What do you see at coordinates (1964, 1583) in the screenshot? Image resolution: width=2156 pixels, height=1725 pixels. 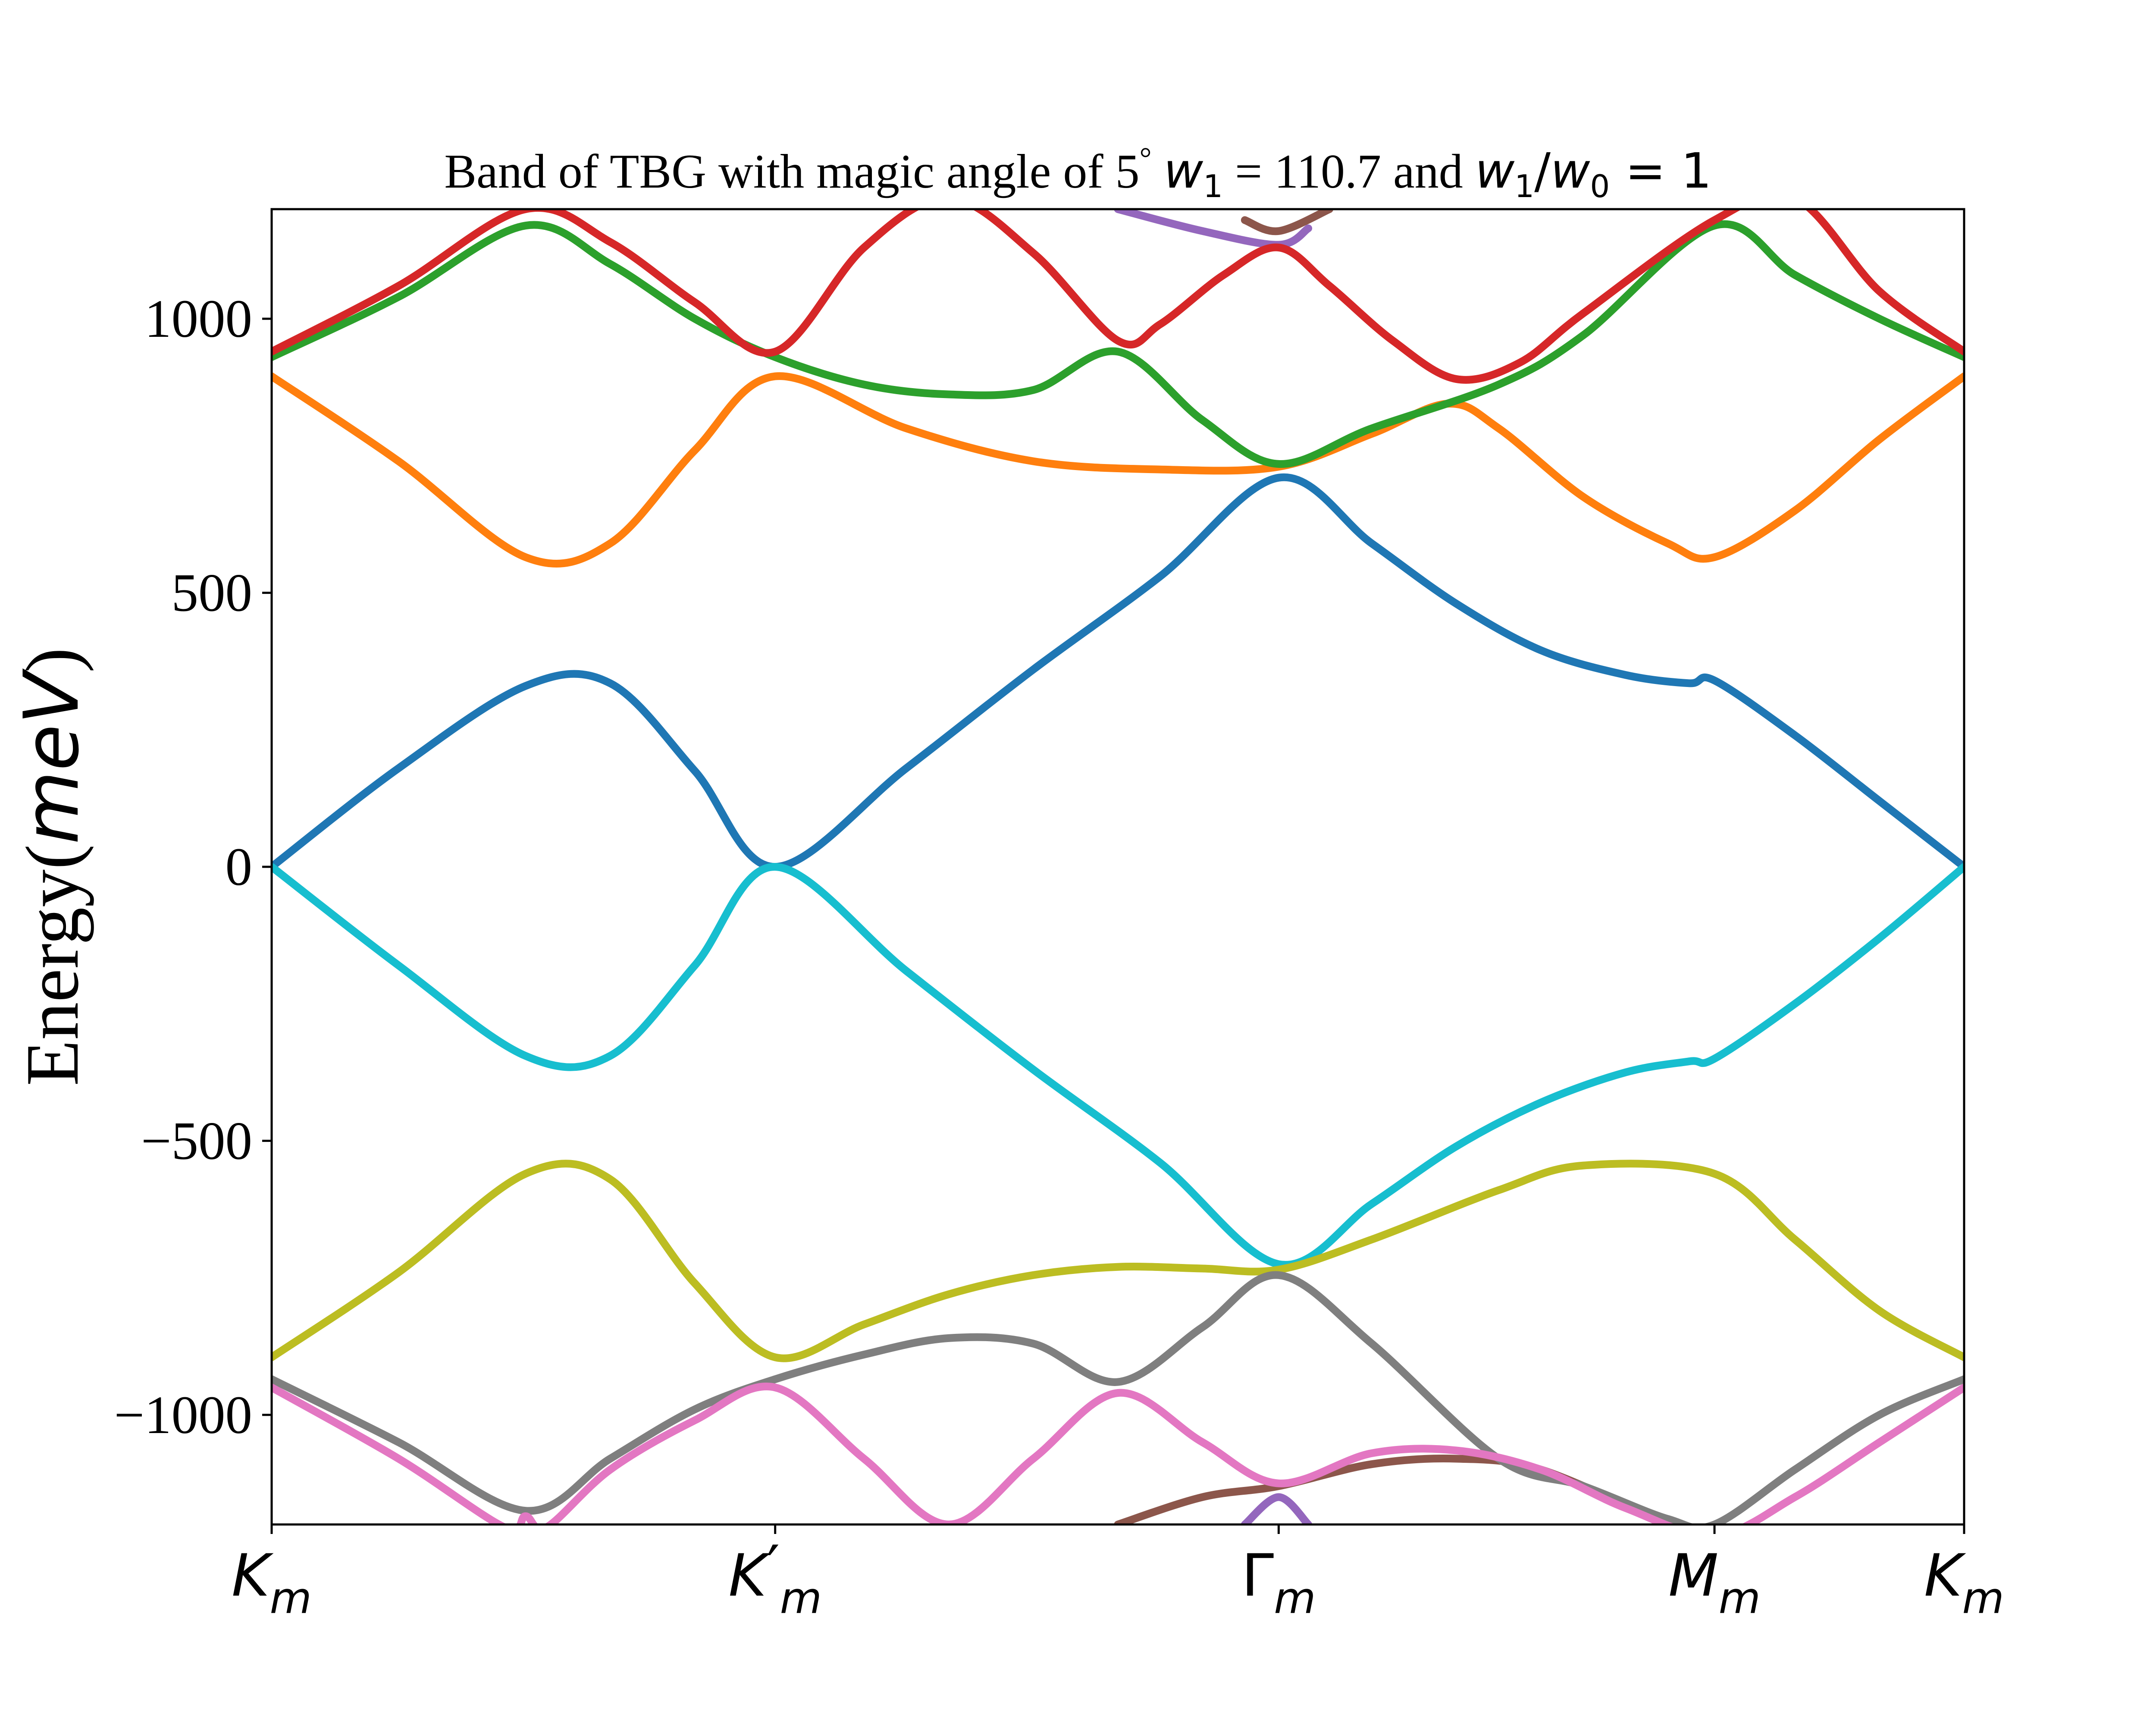 I see `x-tick-label-5: Km` at bounding box center [1964, 1583].